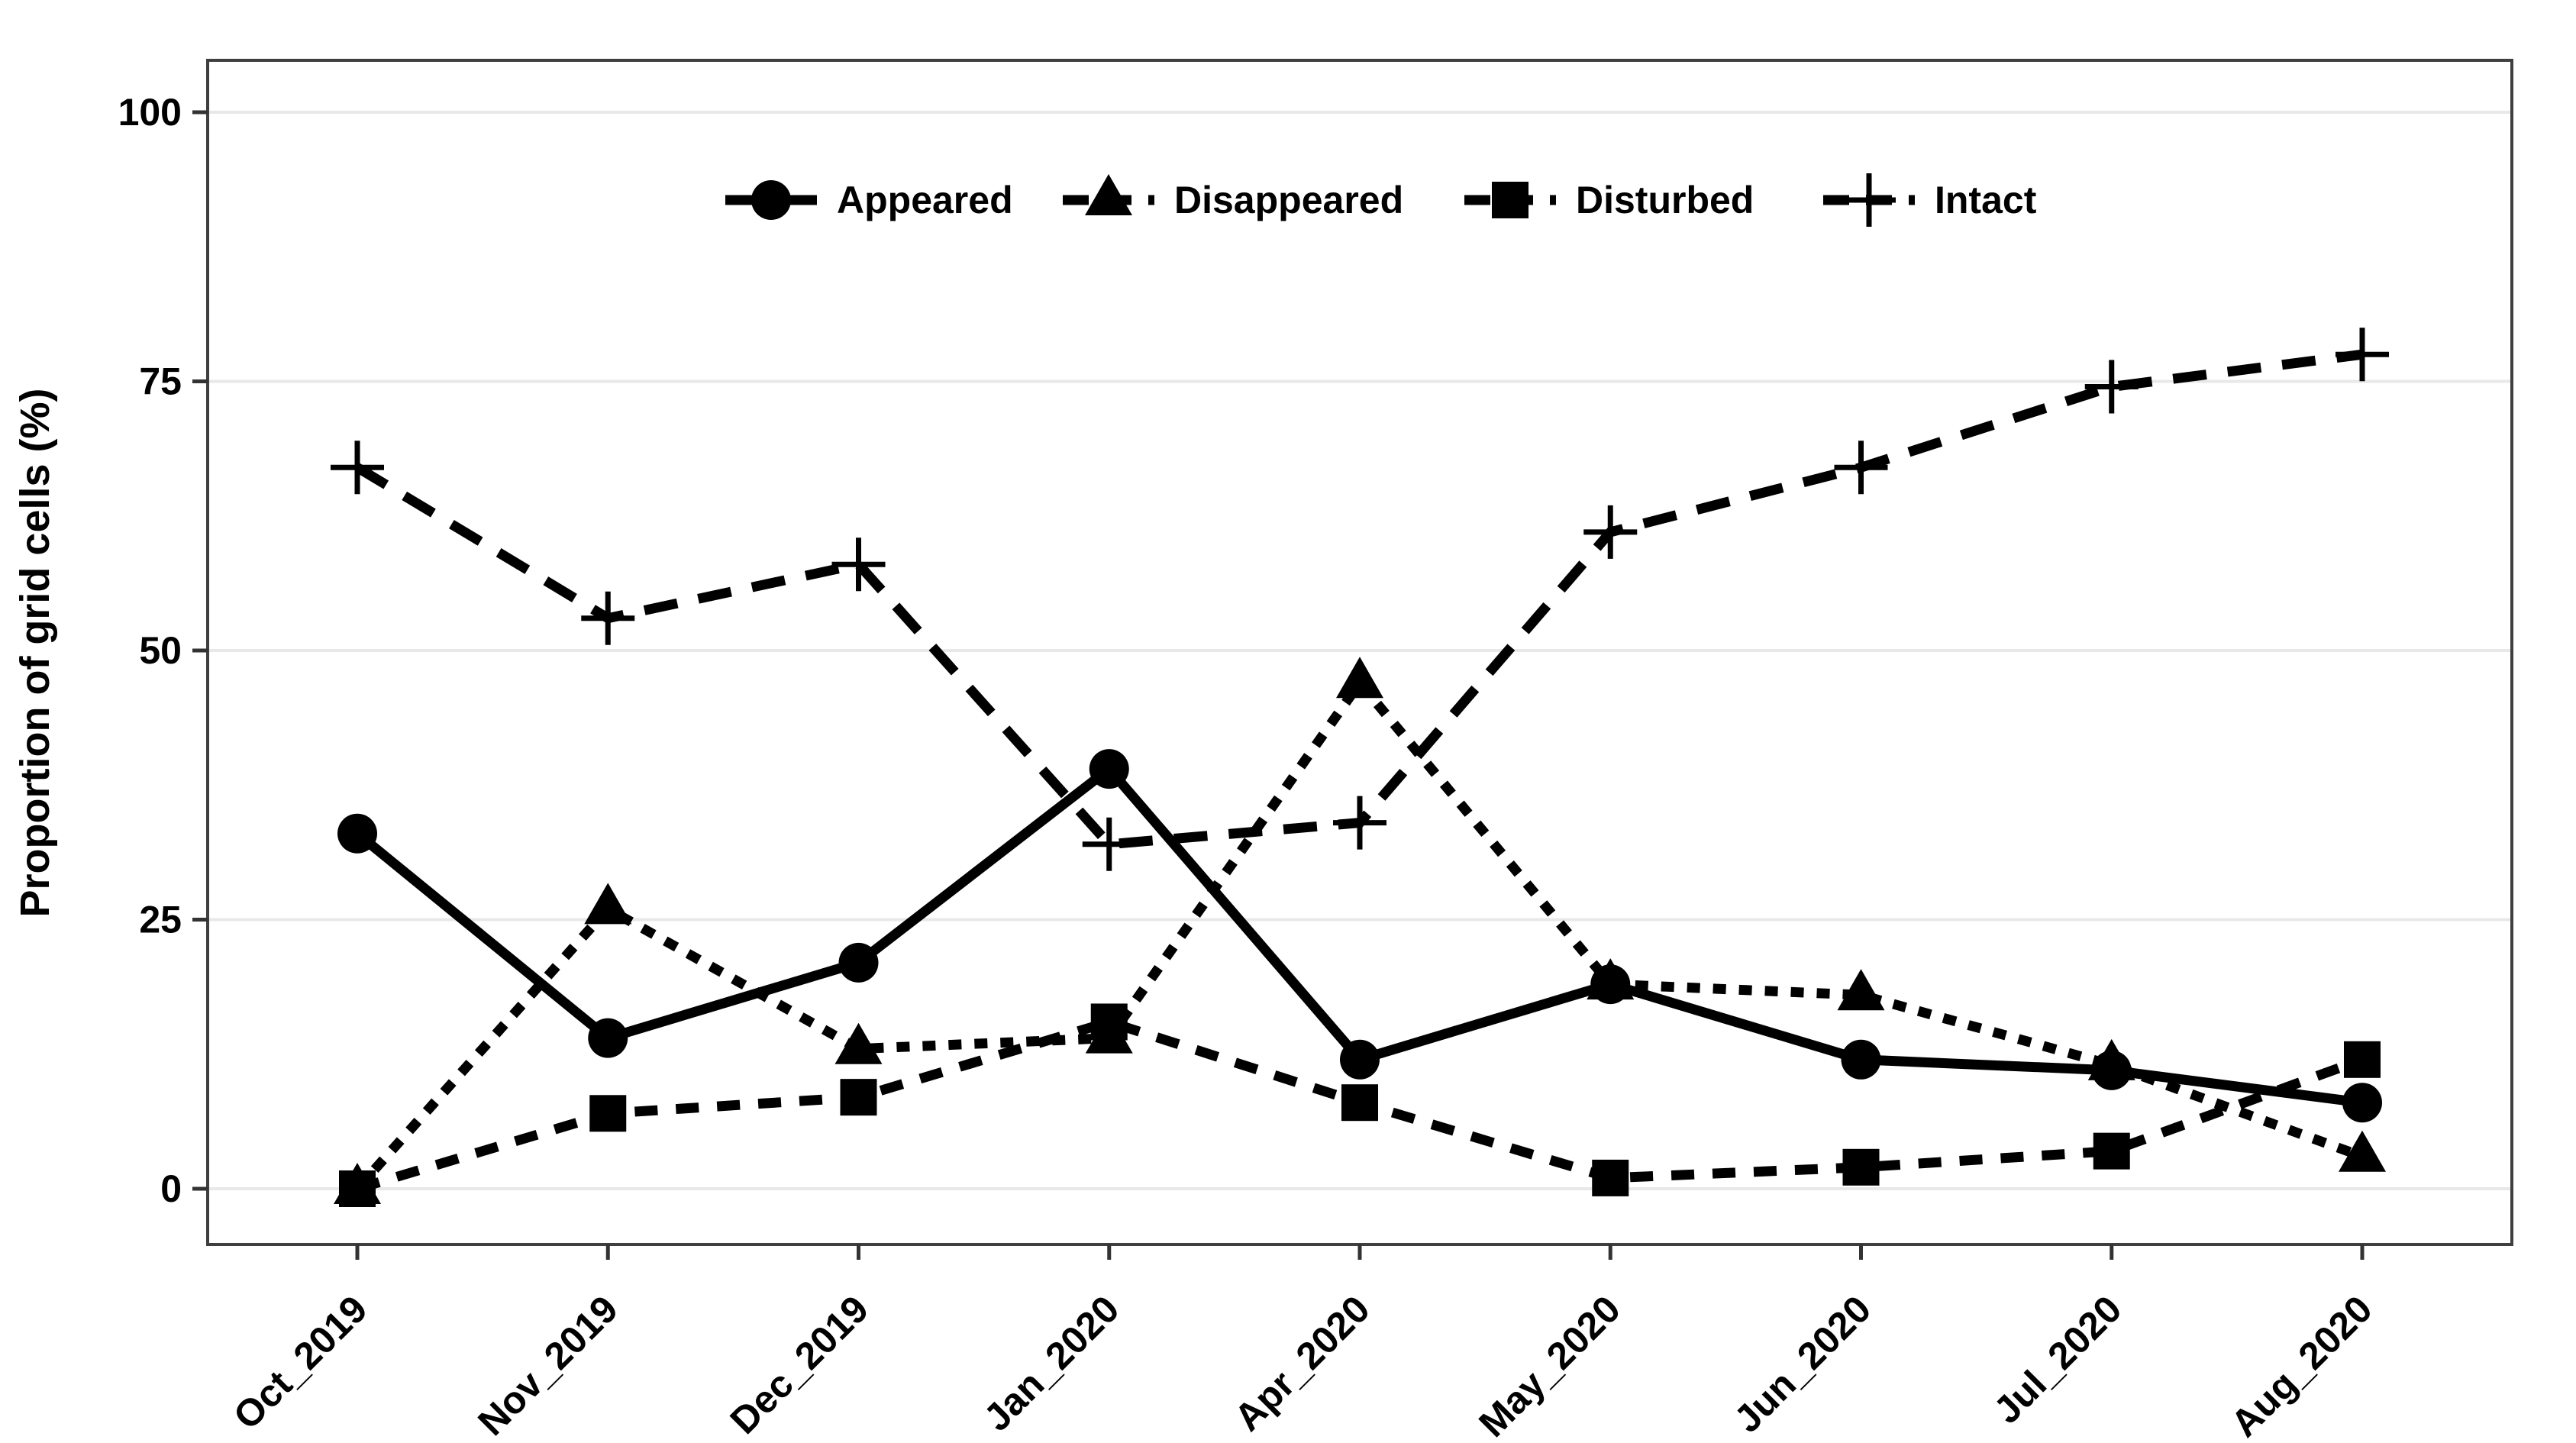  I want to click on y-tick-label: 75, so click(160, 381).